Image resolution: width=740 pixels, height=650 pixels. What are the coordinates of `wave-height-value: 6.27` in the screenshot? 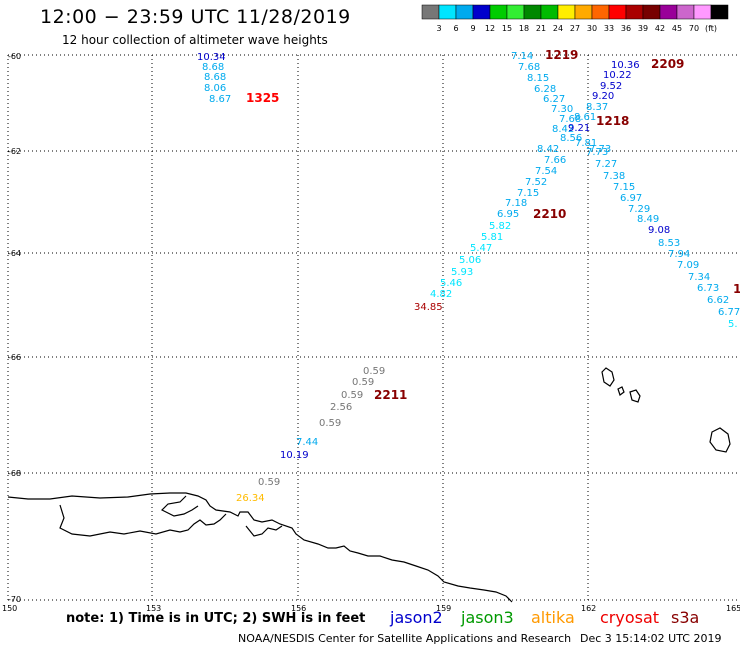 It's located at (554, 99).